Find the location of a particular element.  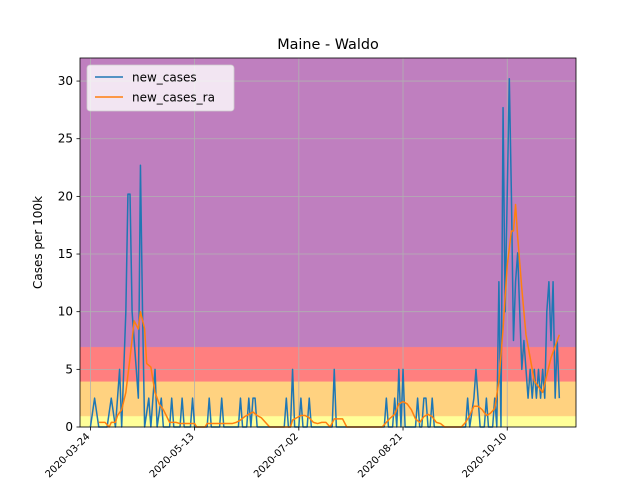

y-tick-label: 30 is located at coordinates (65, 81).